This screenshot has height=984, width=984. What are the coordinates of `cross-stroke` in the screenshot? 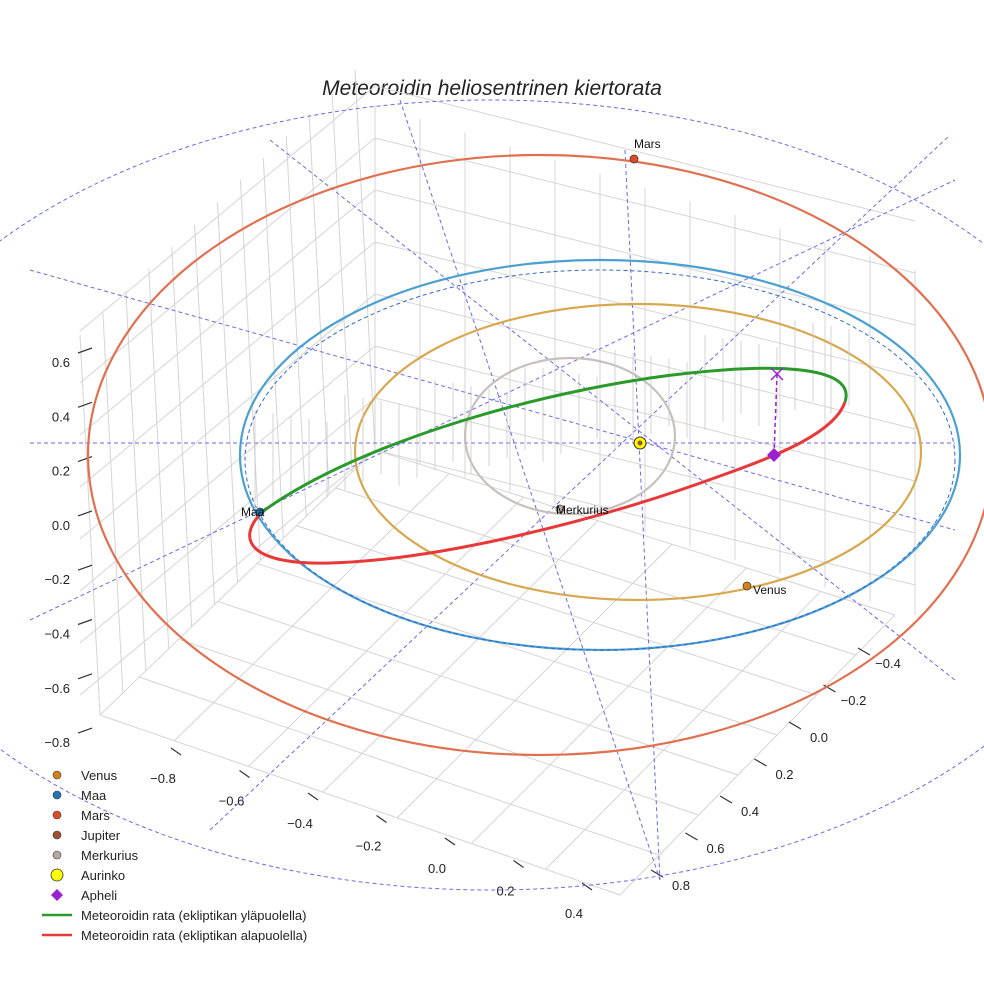 It's located at (777, 374).